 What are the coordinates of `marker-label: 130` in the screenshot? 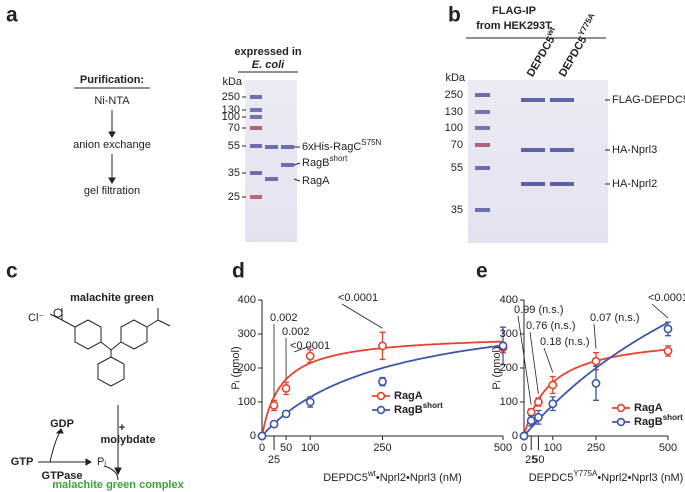 It's located at (231, 110).